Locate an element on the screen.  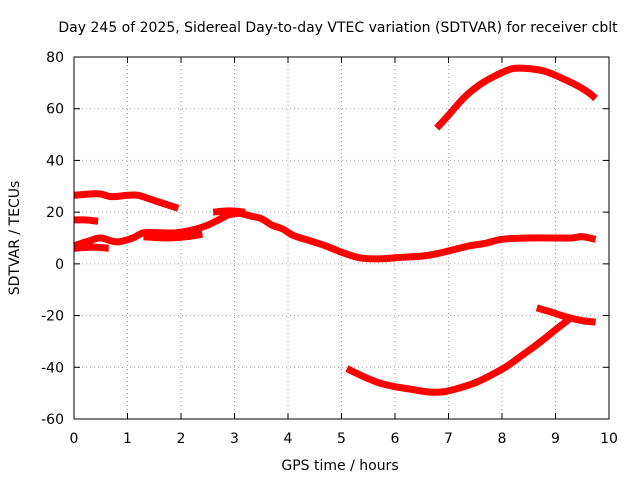
x-tick-label: 2 is located at coordinates (181, 439).